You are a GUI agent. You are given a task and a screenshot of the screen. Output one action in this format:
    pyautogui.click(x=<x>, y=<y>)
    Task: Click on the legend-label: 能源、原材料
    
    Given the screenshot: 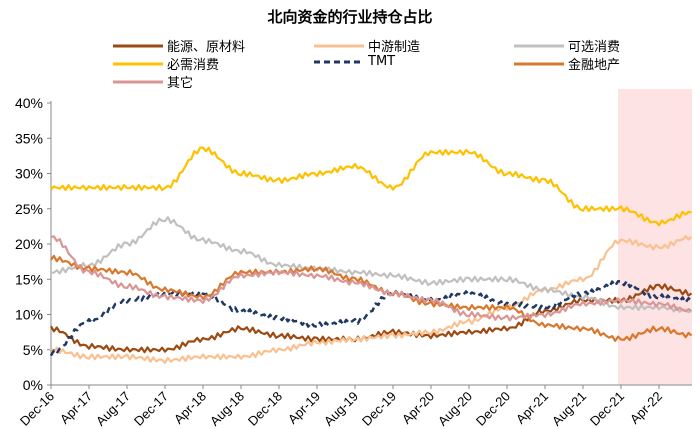 What is the action you would take?
    pyautogui.click(x=206, y=47)
    